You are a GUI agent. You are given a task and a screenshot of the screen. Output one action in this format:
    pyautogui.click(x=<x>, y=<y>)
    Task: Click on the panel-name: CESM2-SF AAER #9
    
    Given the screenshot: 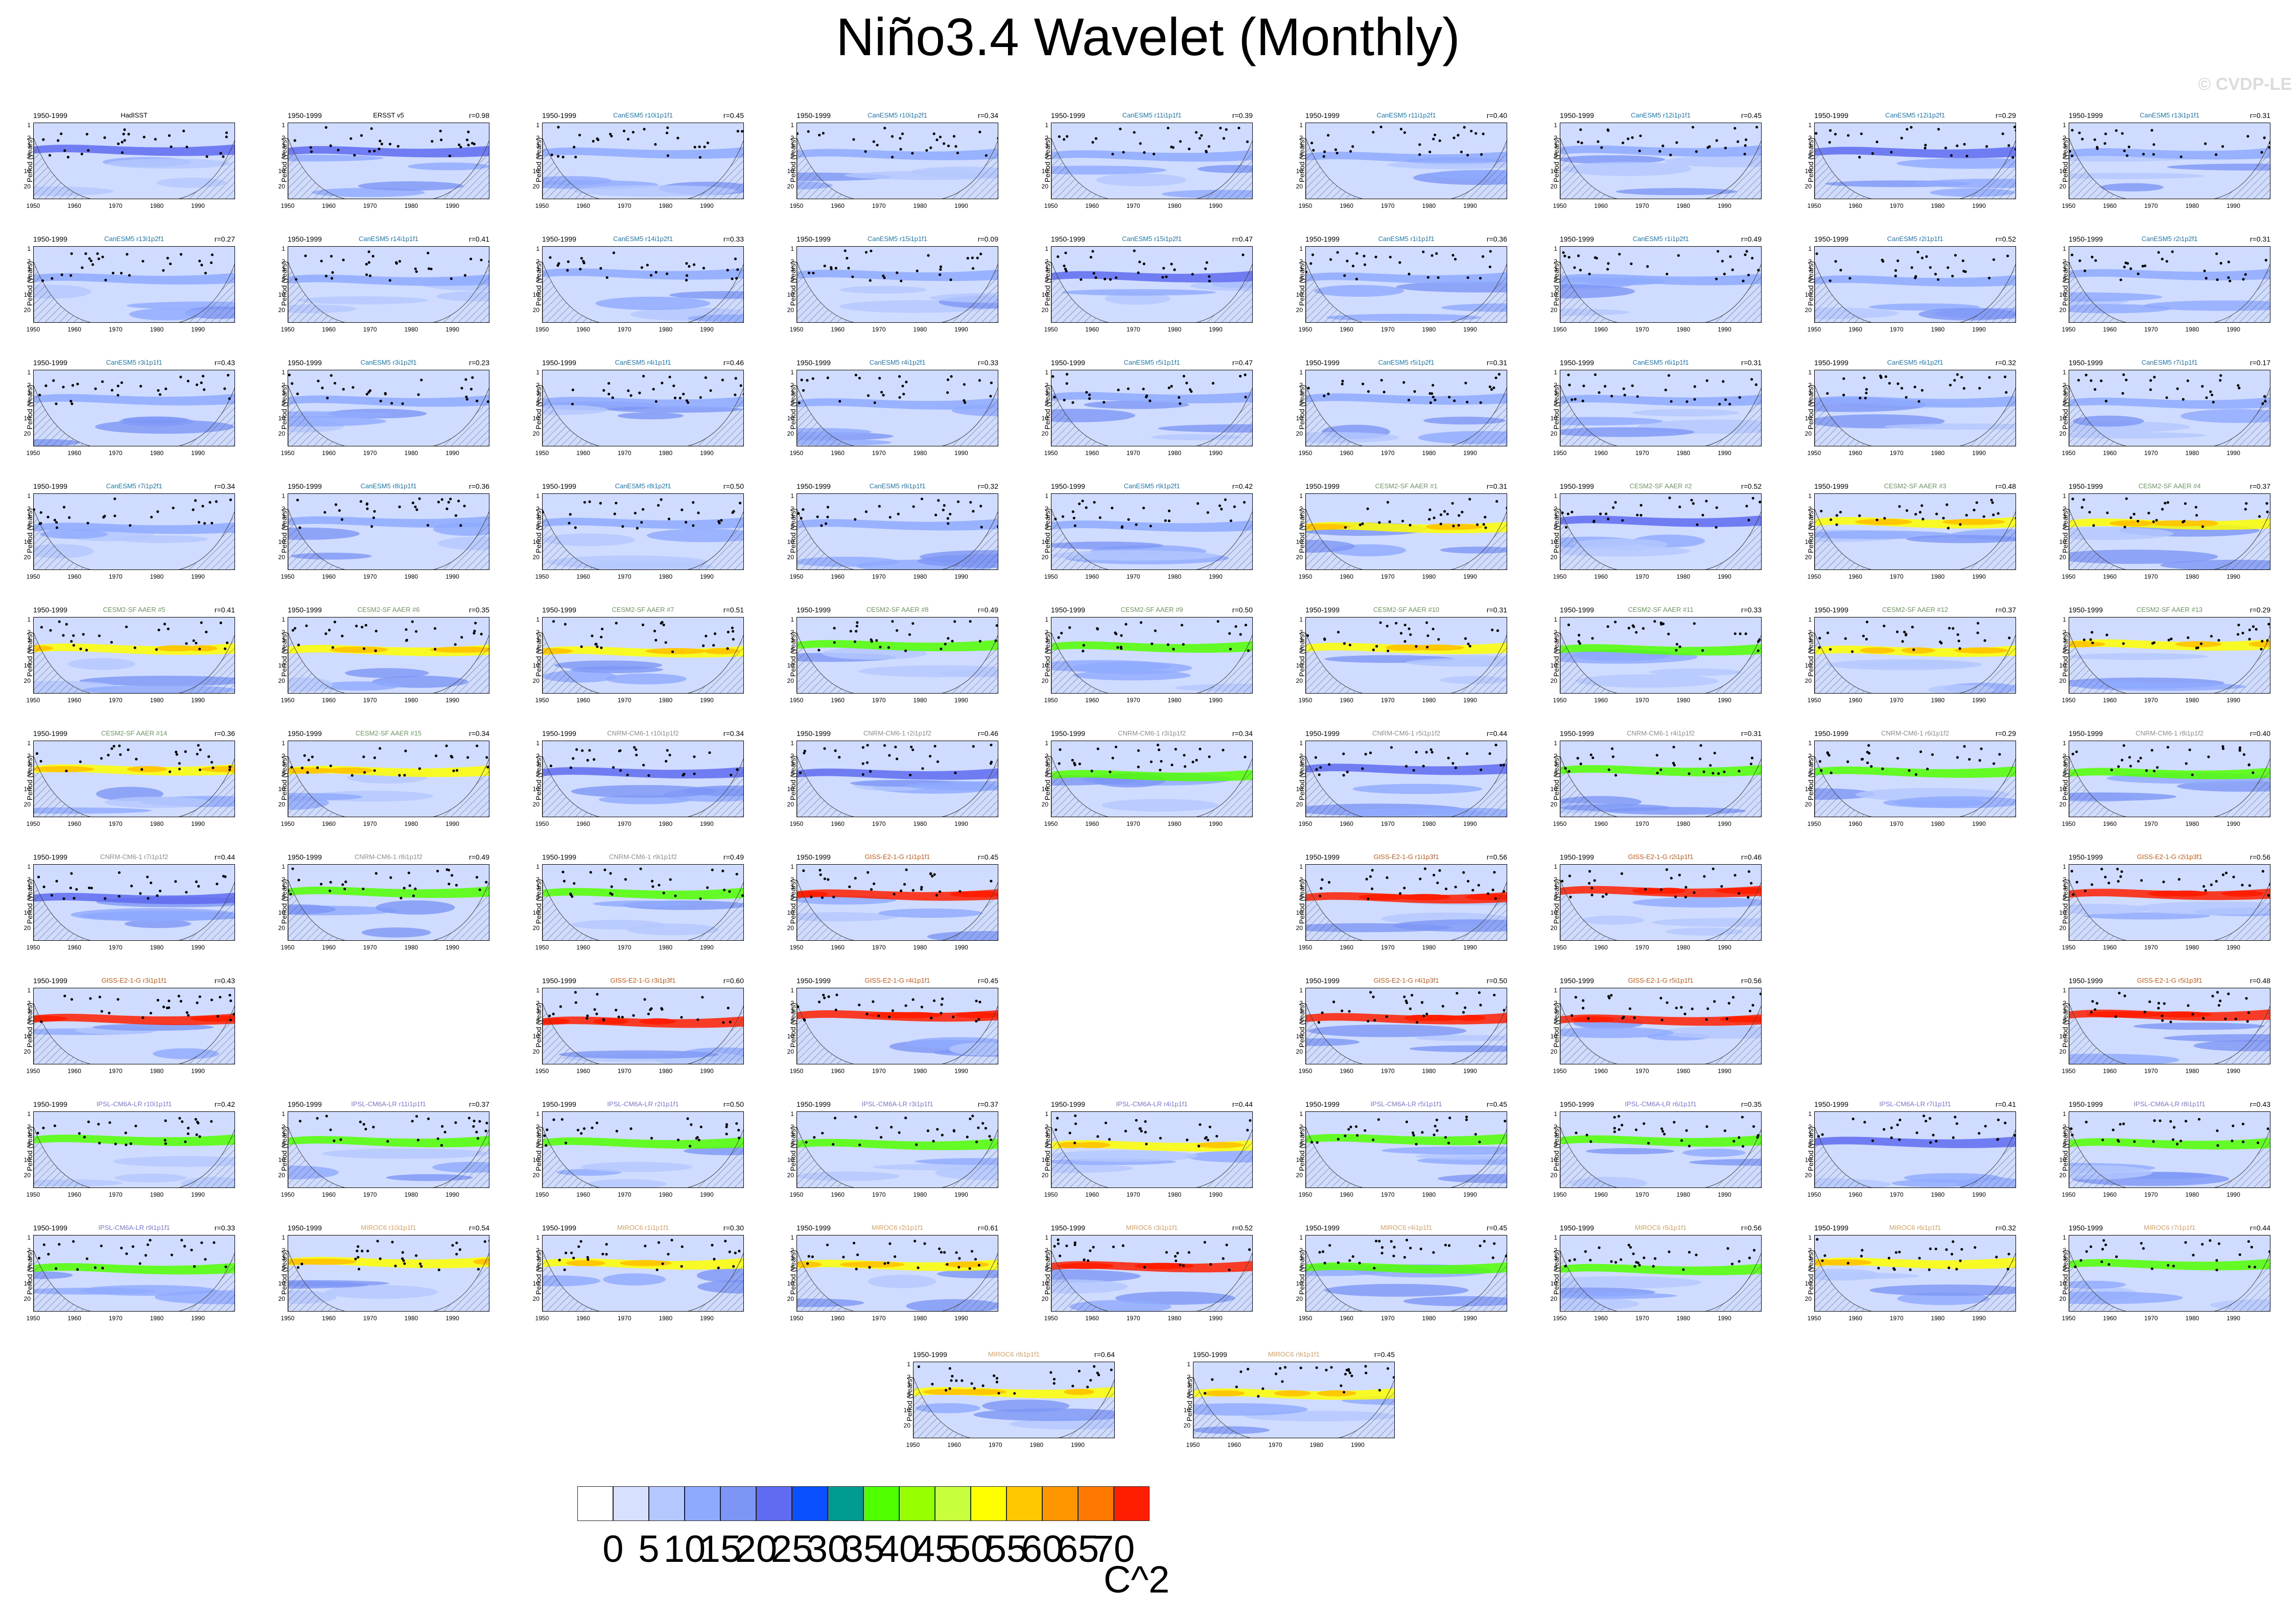 What is the action you would take?
    pyautogui.click(x=1151, y=610)
    